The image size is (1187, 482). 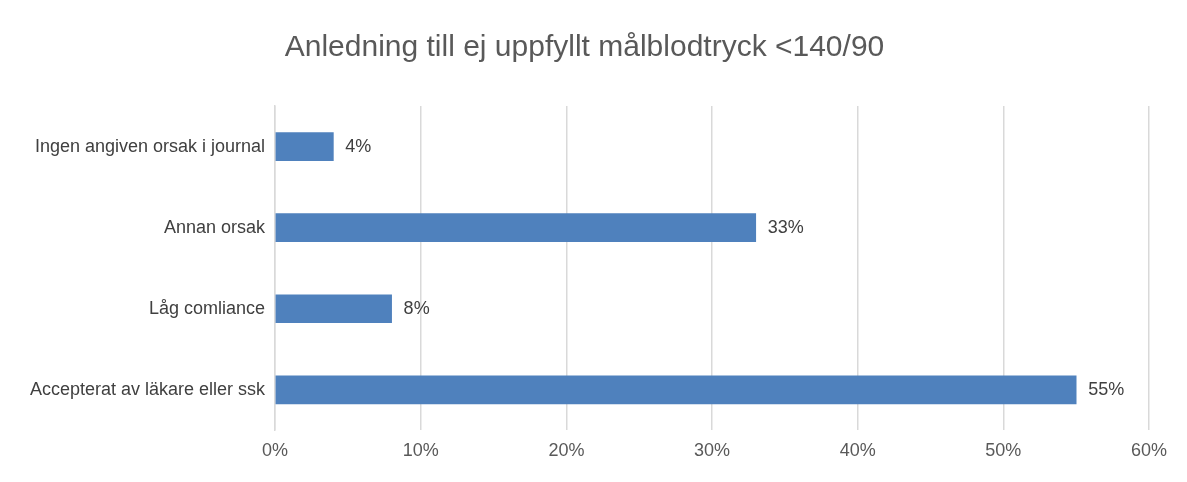 What do you see at coordinates (215, 226) in the screenshot?
I see `y-tick-label: Annan orsak` at bounding box center [215, 226].